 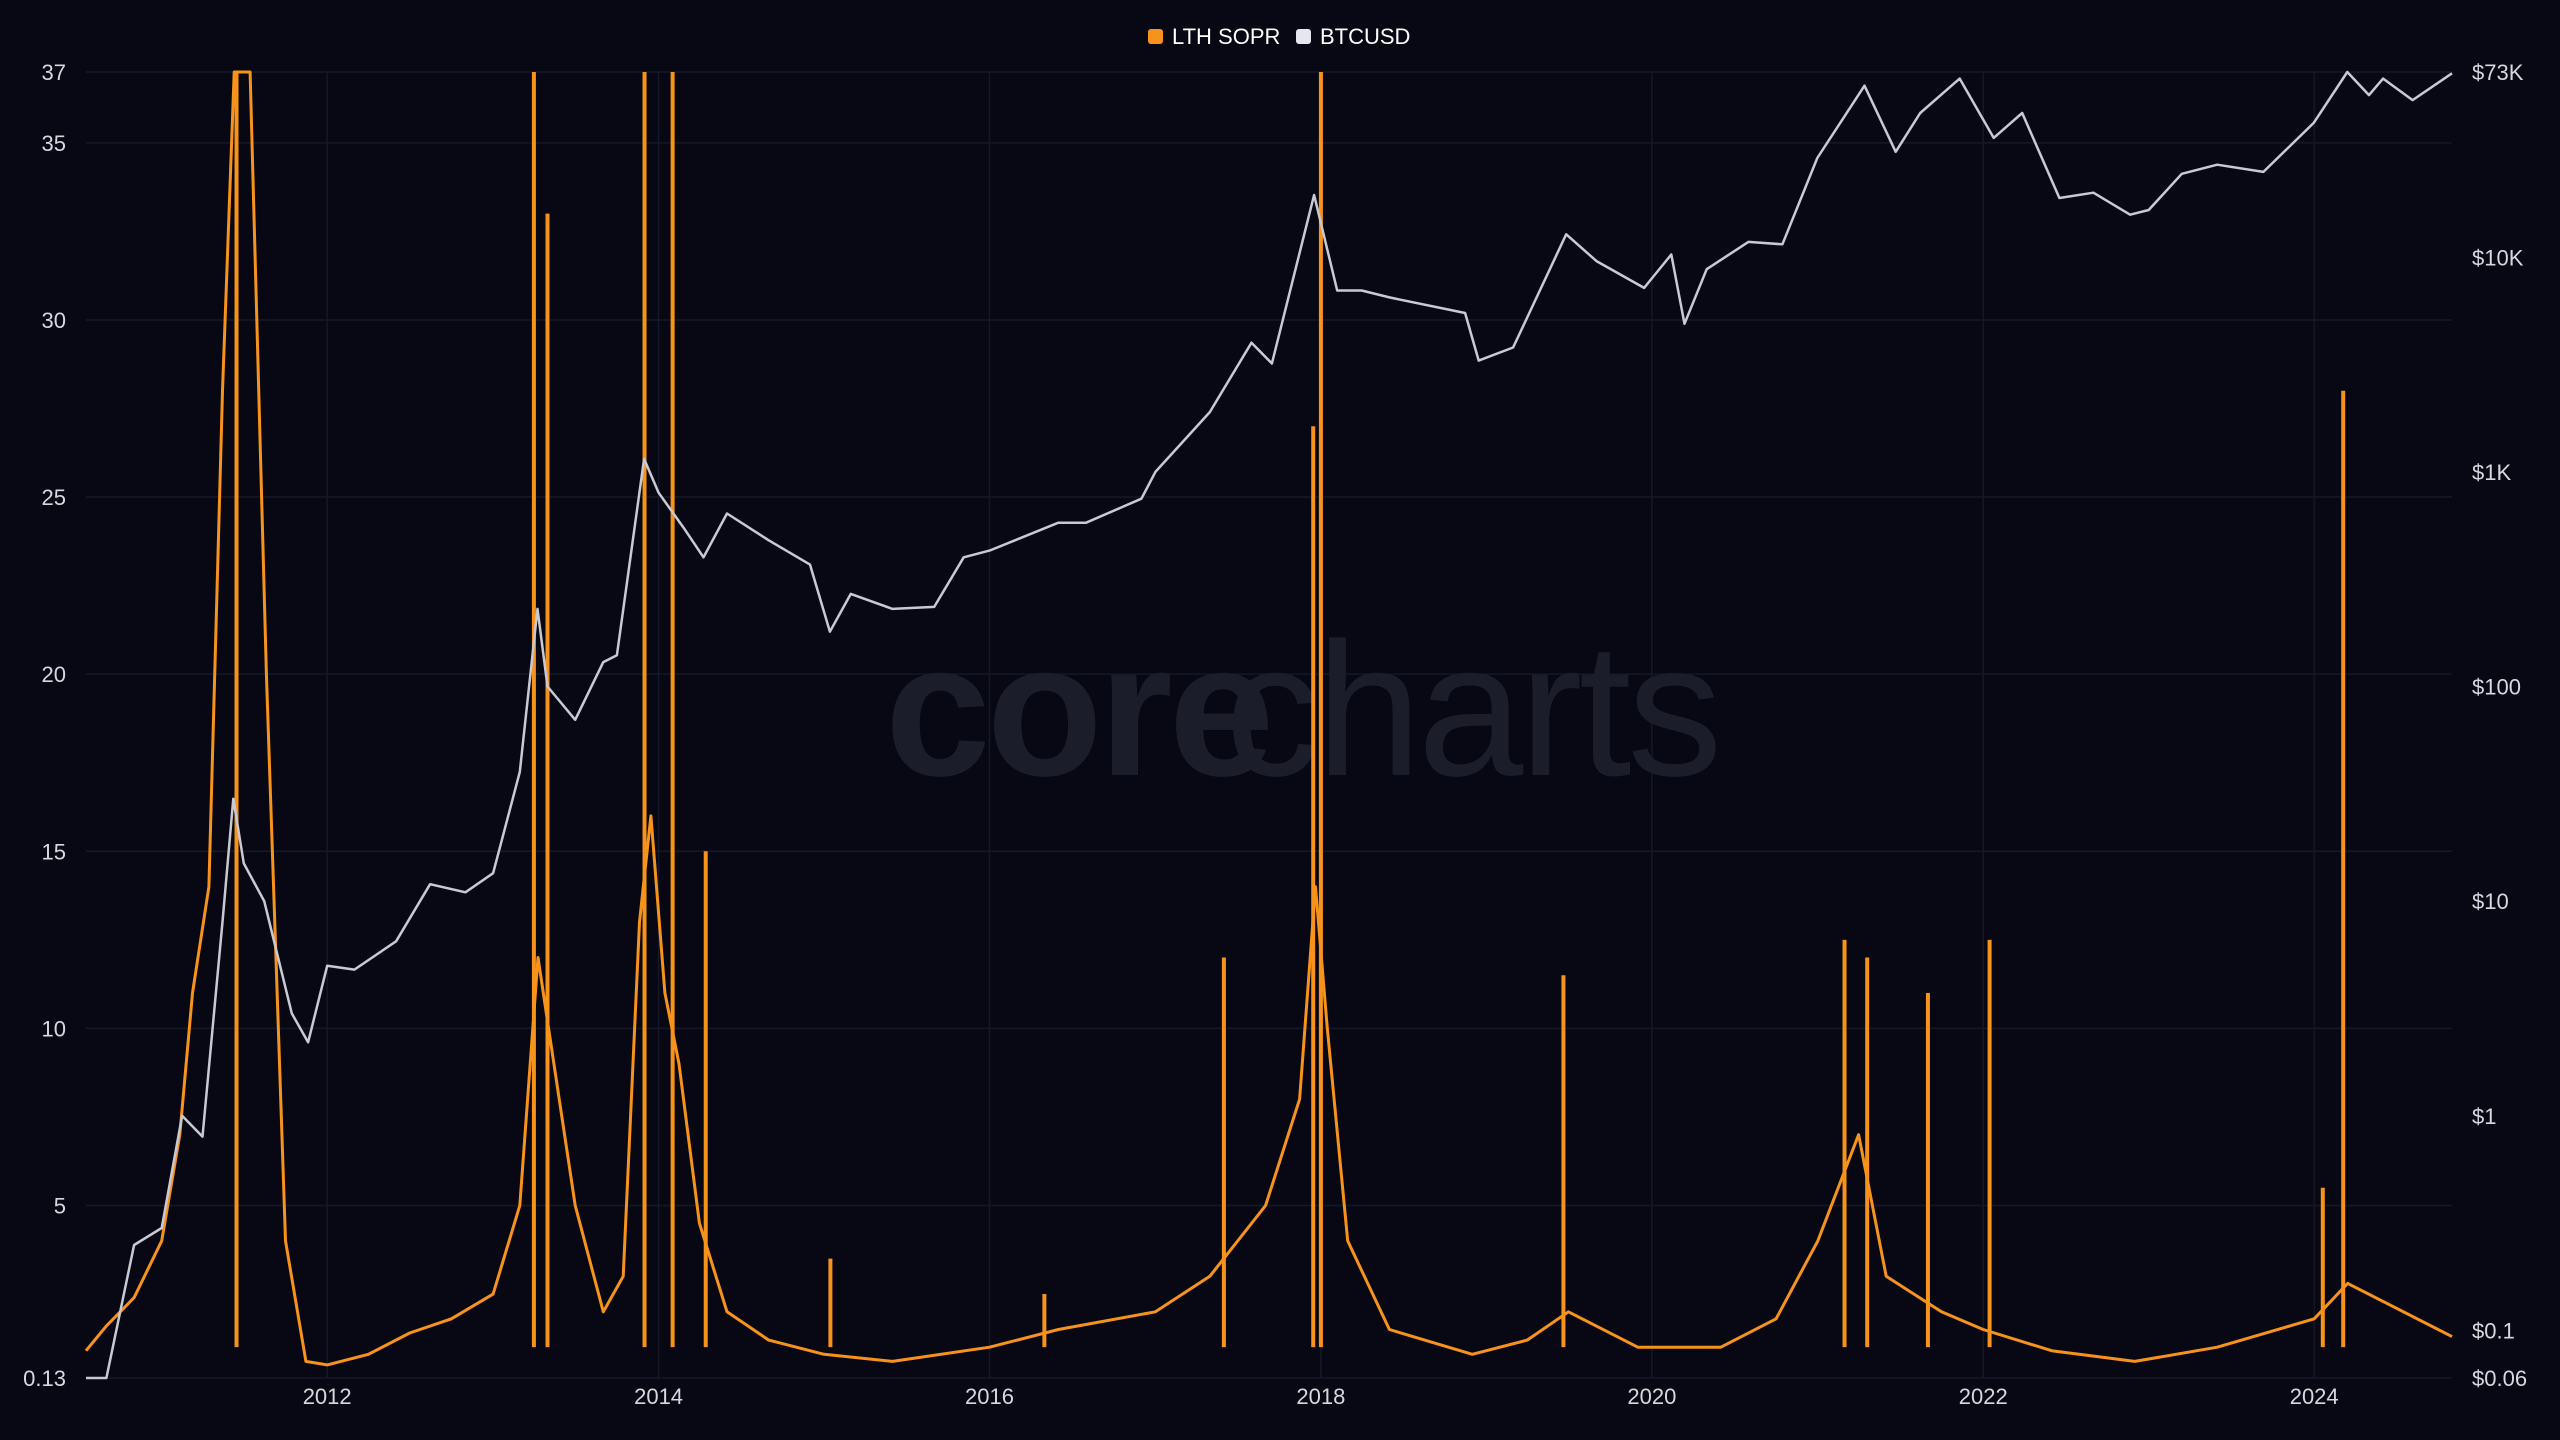 What do you see at coordinates (2499, 1378) in the screenshot?
I see `right-tick-label: $0.06` at bounding box center [2499, 1378].